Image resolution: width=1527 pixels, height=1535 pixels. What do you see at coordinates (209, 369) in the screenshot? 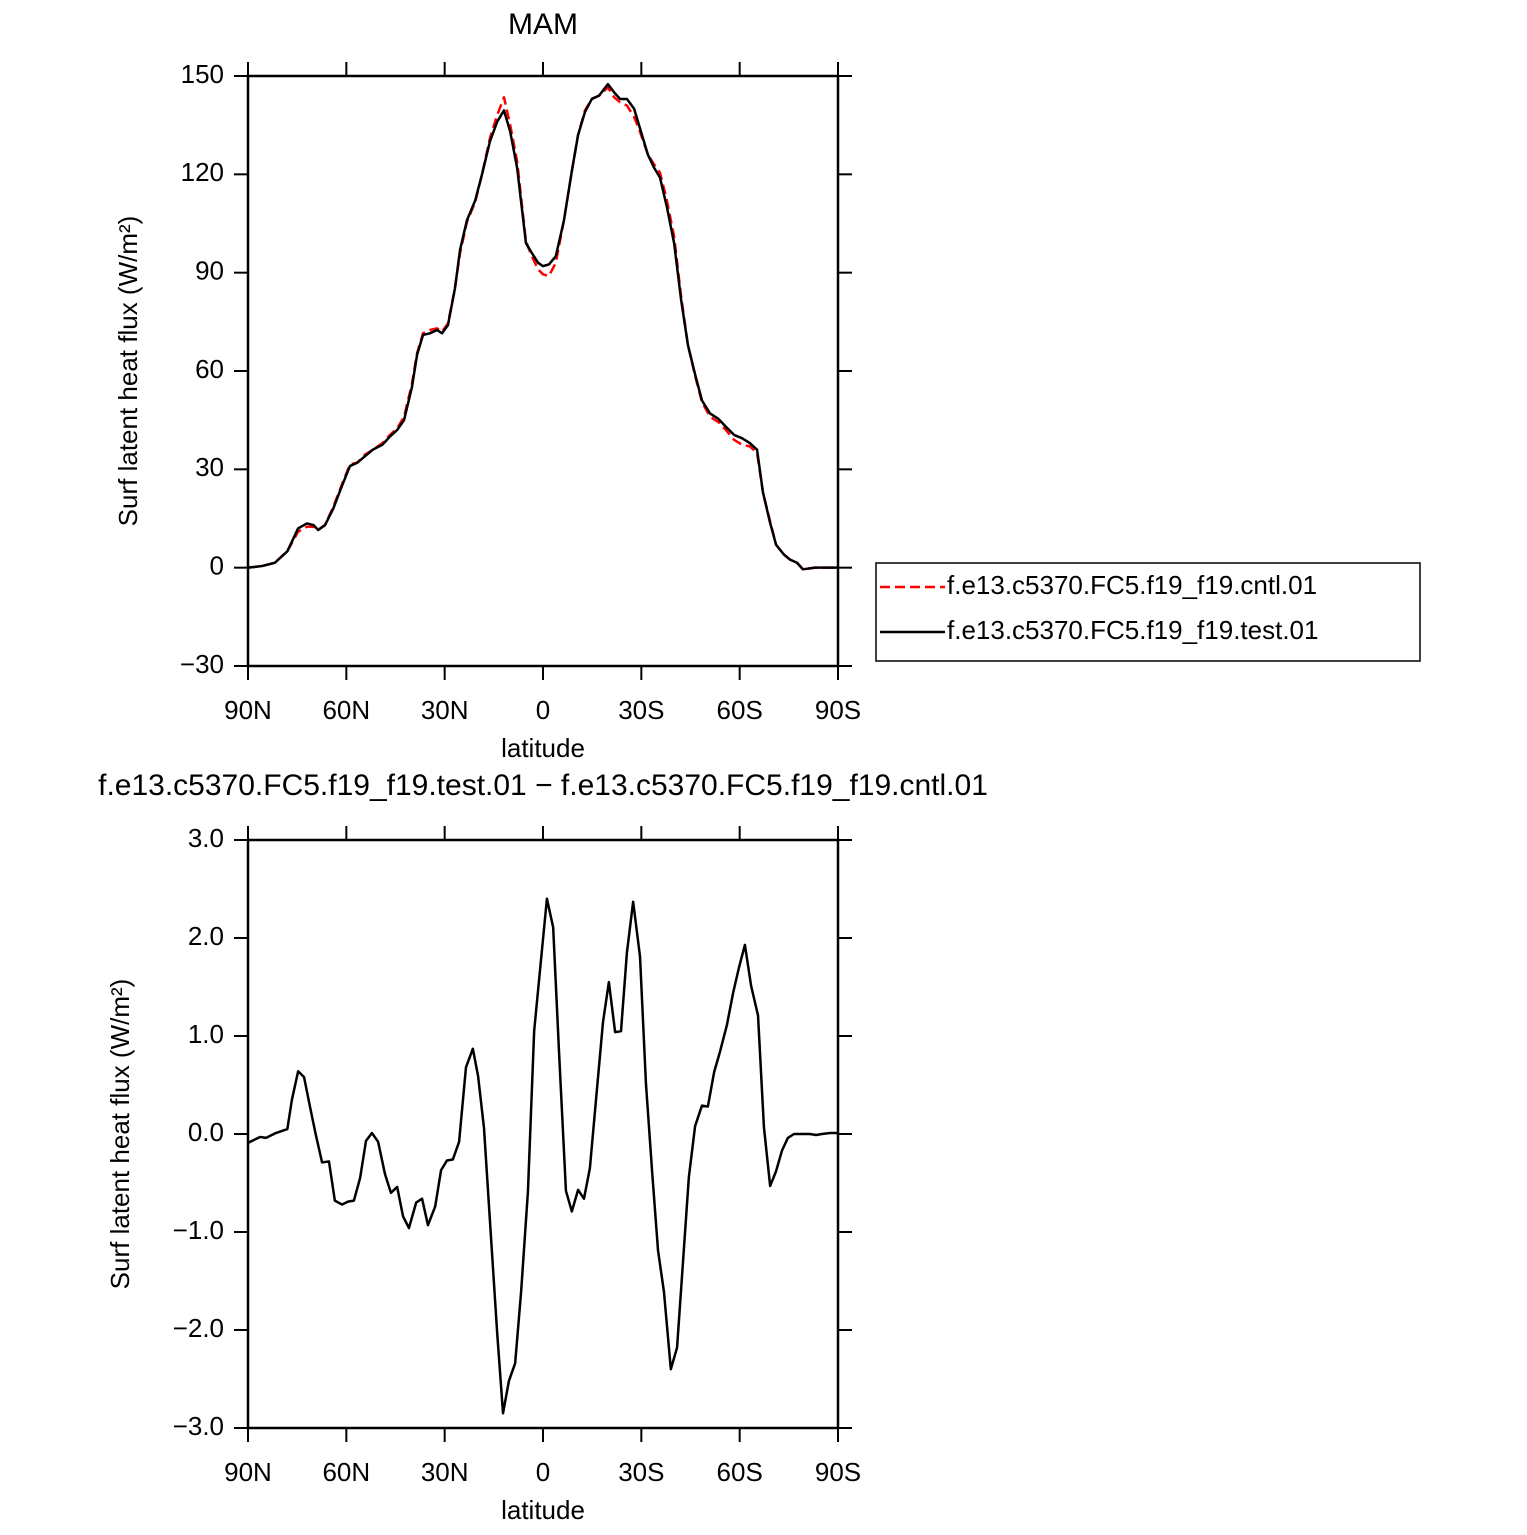
I see `y-tick-label: 60` at bounding box center [209, 369].